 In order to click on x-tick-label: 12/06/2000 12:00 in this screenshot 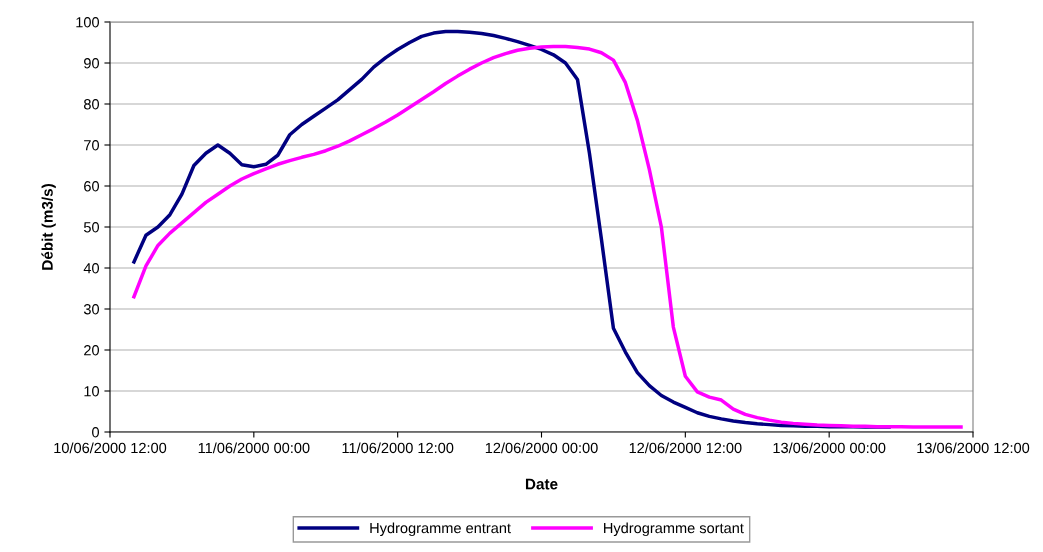, I will do `click(685, 448)`.